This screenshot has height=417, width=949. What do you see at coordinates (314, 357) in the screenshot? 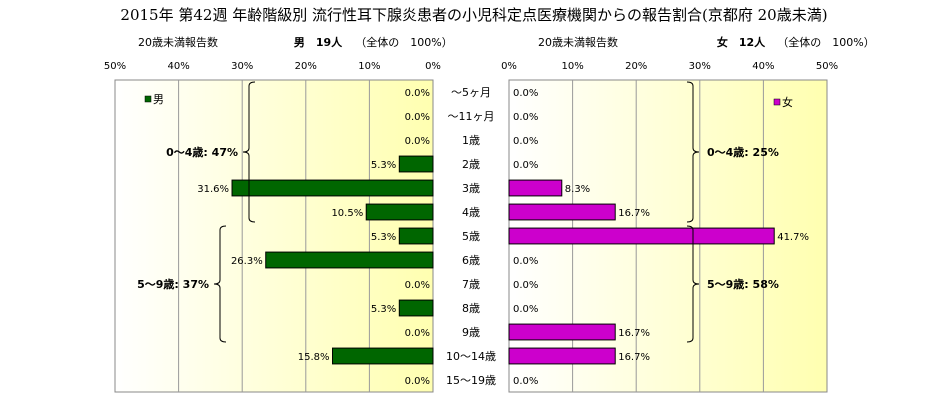
I see `male-data-label: 15.8%` at bounding box center [314, 357].